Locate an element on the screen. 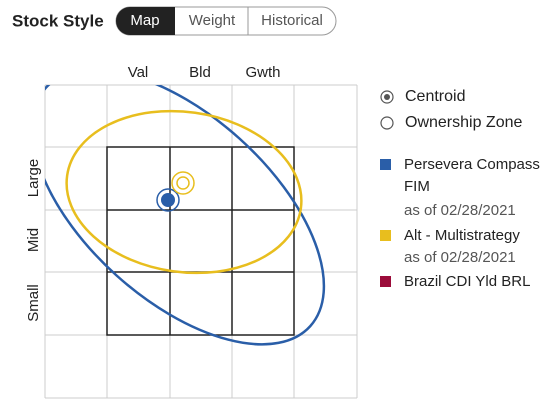 The image size is (557, 412). centroid-icon is located at coordinates (387, 97).